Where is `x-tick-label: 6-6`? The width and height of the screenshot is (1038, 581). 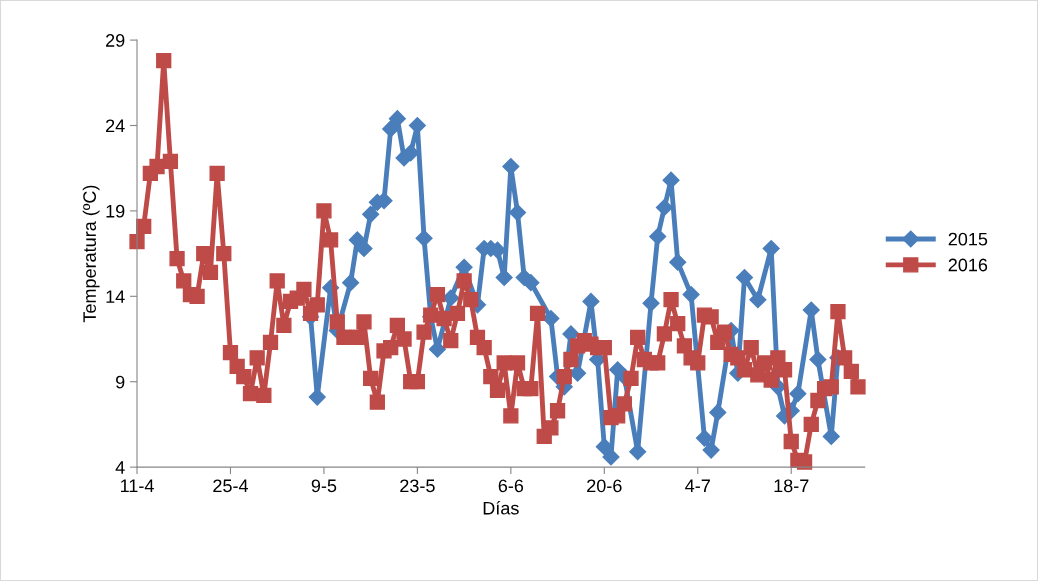 x-tick-label: 6-6 is located at coordinates (511, 486).